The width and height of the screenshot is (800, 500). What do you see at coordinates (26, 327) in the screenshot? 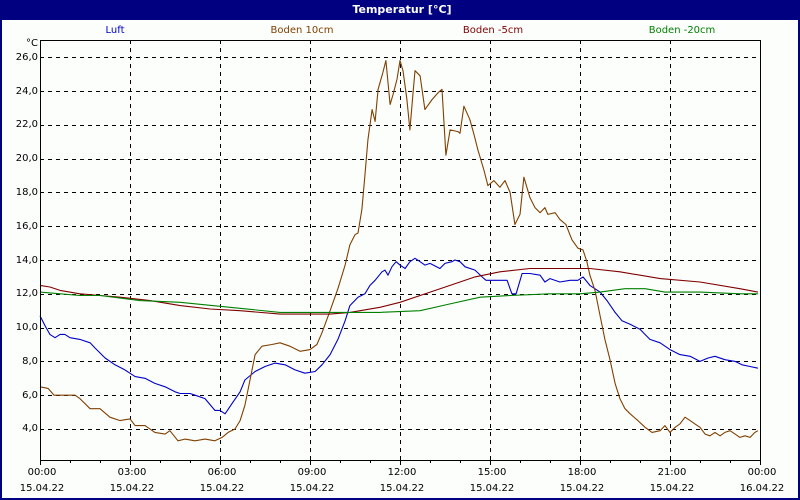
I see `y-tick-label: 10,0` at bounding box center [26, 327].